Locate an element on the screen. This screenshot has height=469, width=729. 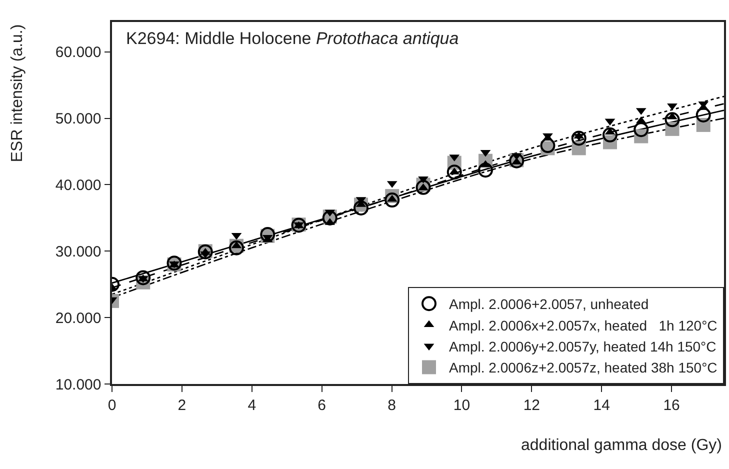
x-tick-label: 0 is located at coordinates (112, 405).